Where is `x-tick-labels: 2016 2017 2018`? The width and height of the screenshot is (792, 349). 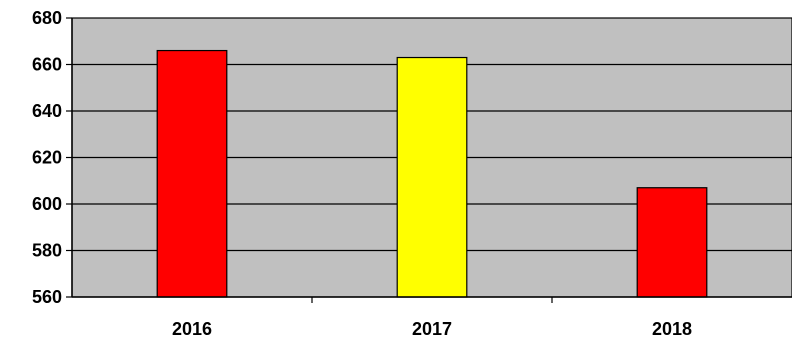
x-tick-labels: 2016 2017 2018 is located at coordinates (432, 318).